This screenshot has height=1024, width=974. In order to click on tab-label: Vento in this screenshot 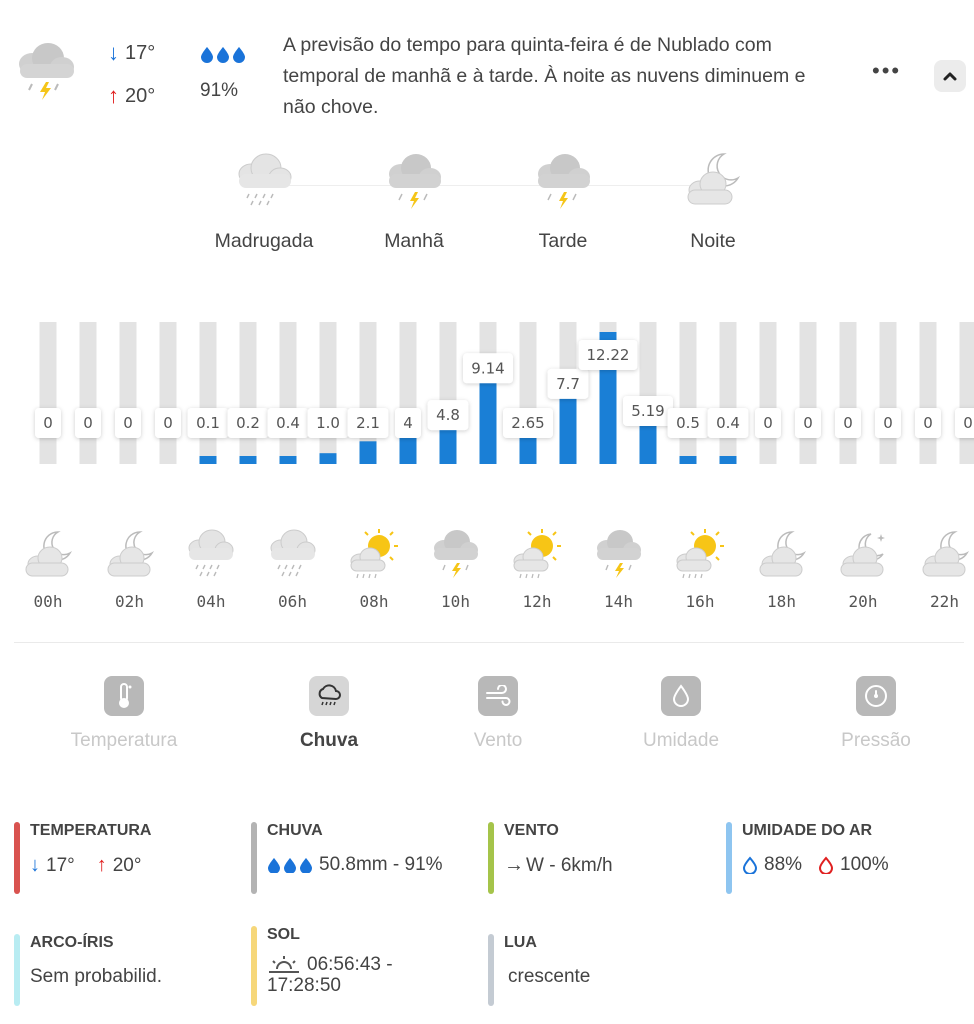, I will do `click(498, 740)`.